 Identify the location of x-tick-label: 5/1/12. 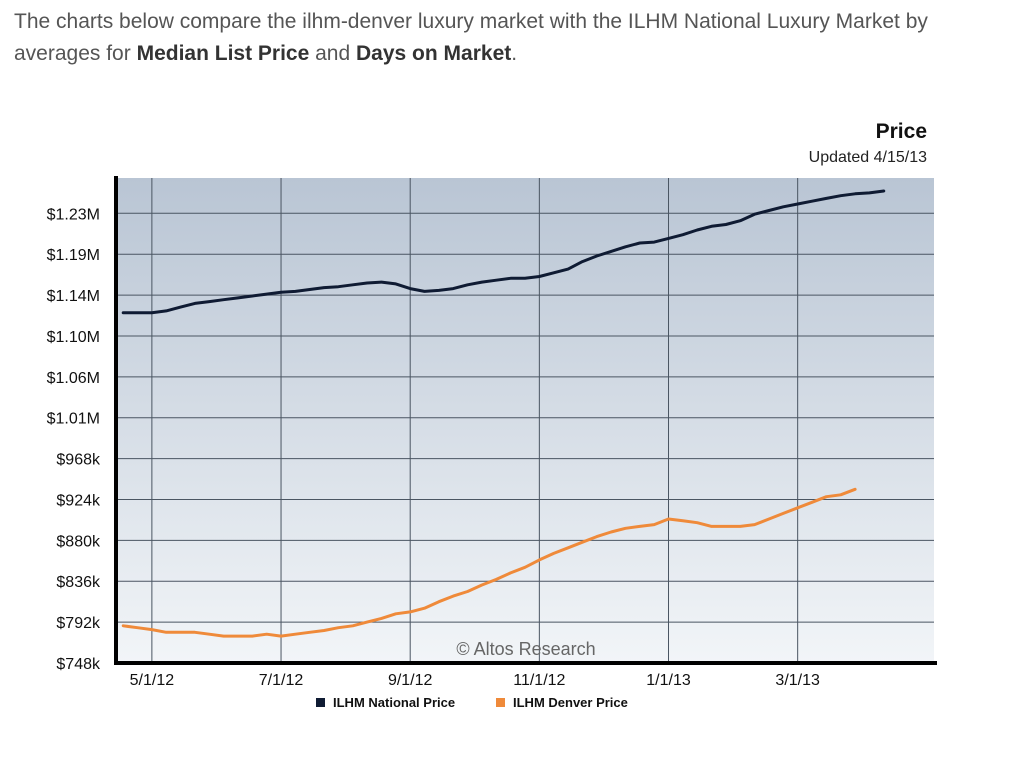
(152, 680).